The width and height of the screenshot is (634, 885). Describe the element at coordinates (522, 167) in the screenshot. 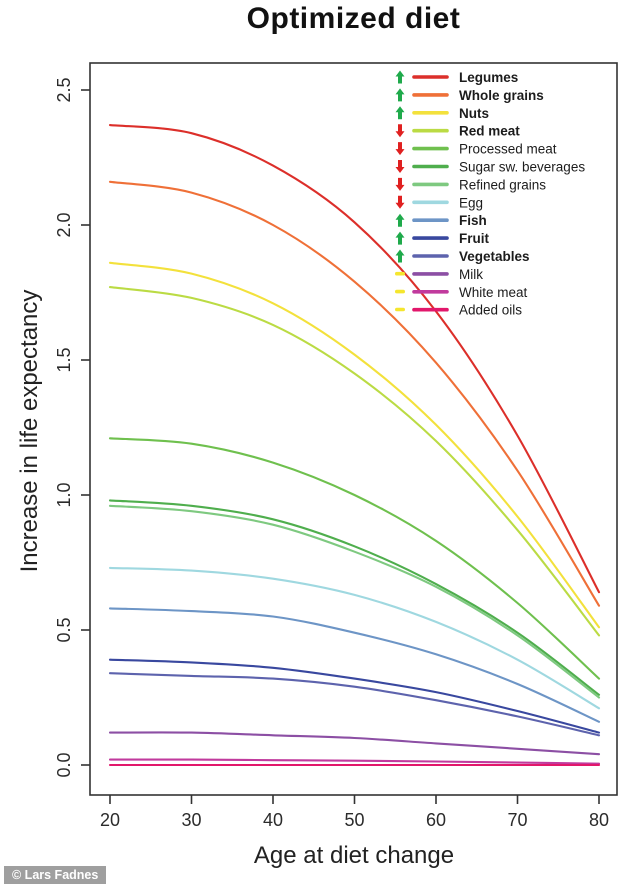

I see `legend-label: Sugar sw. beverages` at that location.